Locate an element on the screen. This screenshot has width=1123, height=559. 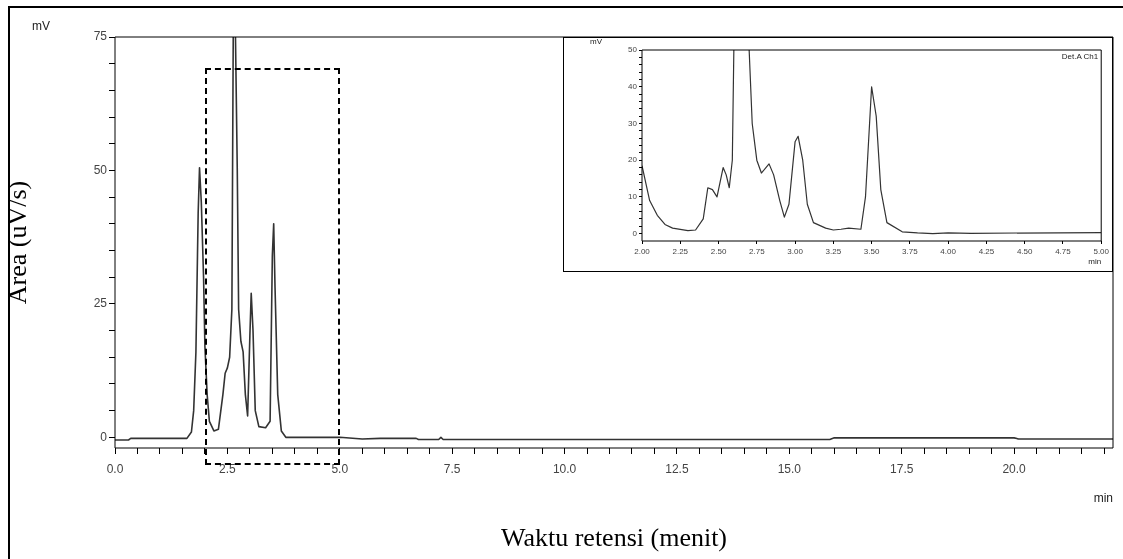
annotation: min is located at coordinates (1095, 262).